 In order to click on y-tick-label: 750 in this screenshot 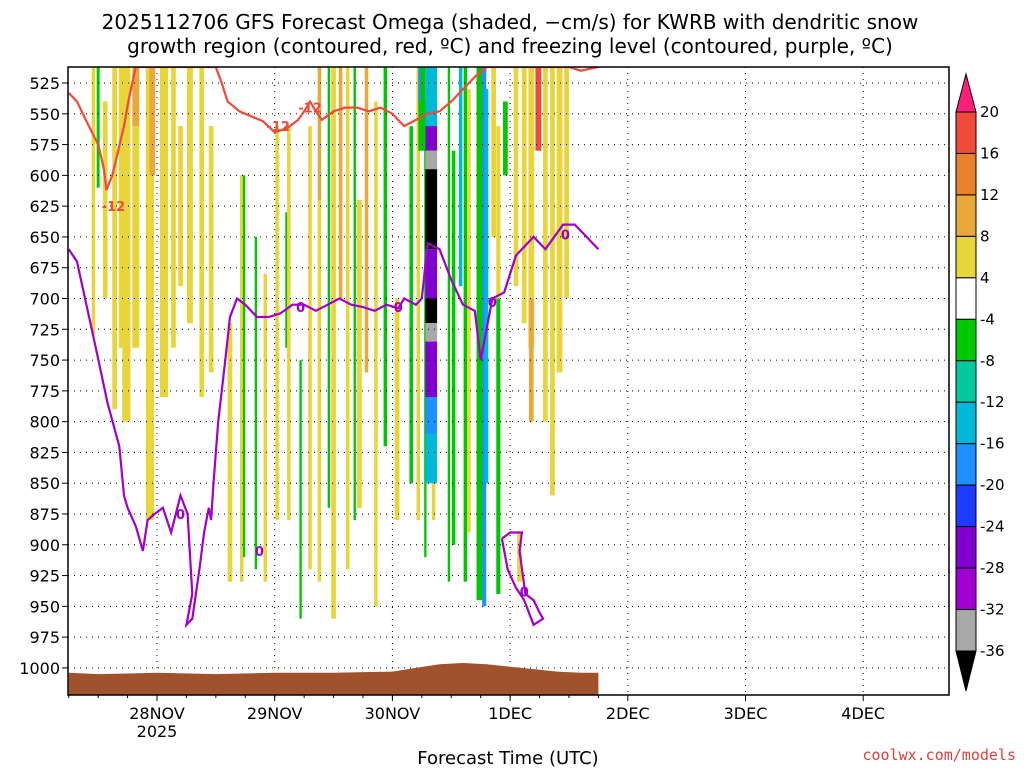, I will do `click(44, 360)`.